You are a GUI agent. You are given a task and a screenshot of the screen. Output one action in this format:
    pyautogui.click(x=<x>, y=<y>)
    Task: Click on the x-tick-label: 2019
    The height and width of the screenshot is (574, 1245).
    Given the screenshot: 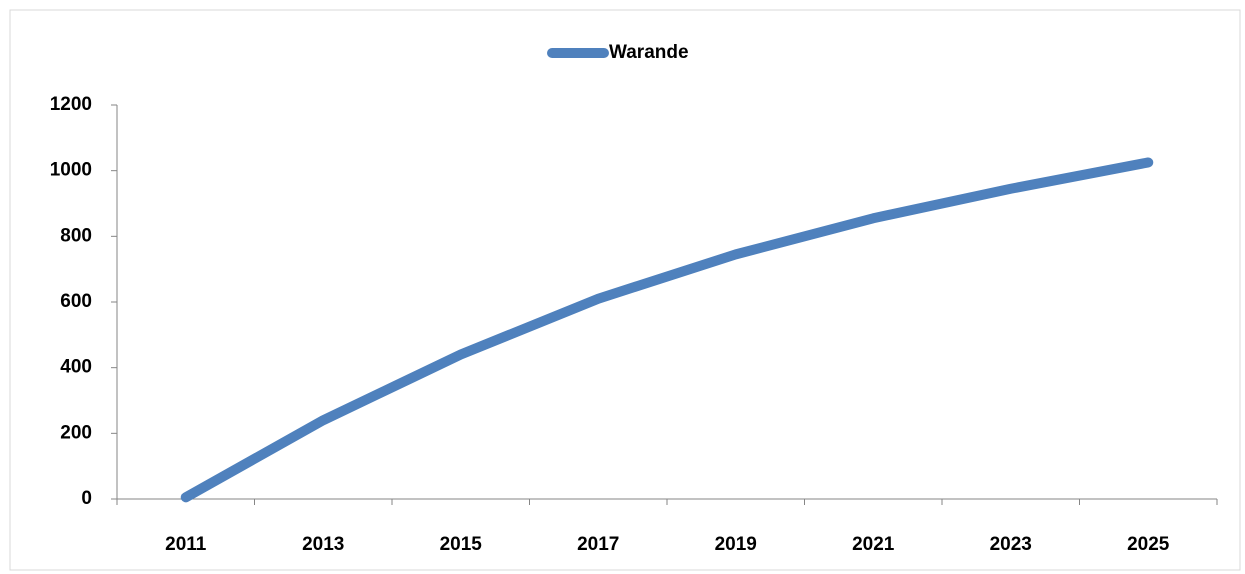 What is the action you would take?
    pyautogui.click(x=736, y=544)
    